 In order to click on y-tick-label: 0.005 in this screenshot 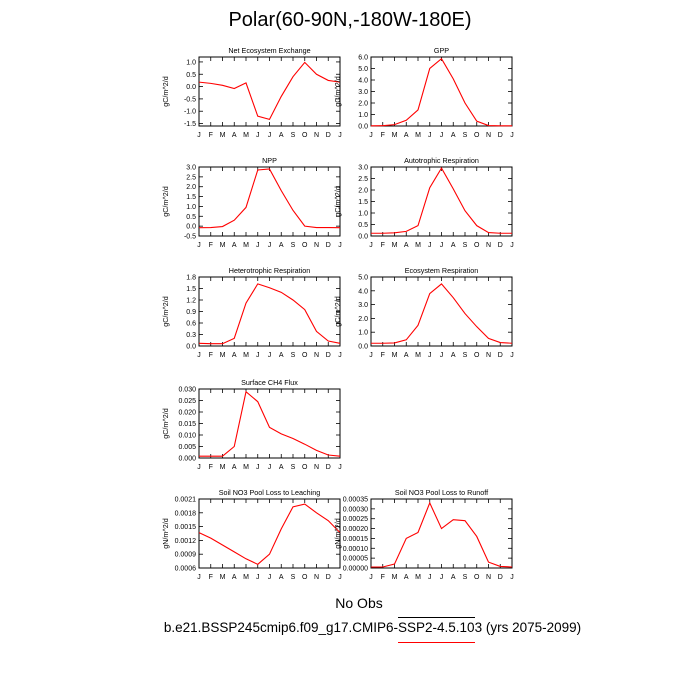, I will do `click(187, 447)`.